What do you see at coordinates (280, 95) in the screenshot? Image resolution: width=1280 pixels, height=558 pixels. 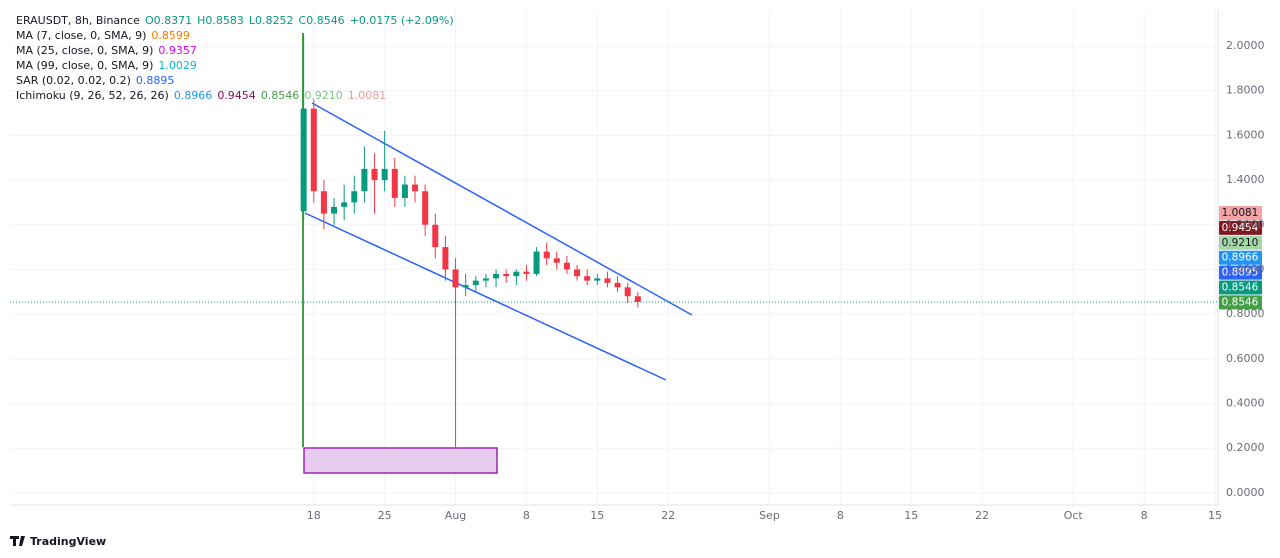 I see `legend-text: 0.8546` at bounding box center [280, 95].